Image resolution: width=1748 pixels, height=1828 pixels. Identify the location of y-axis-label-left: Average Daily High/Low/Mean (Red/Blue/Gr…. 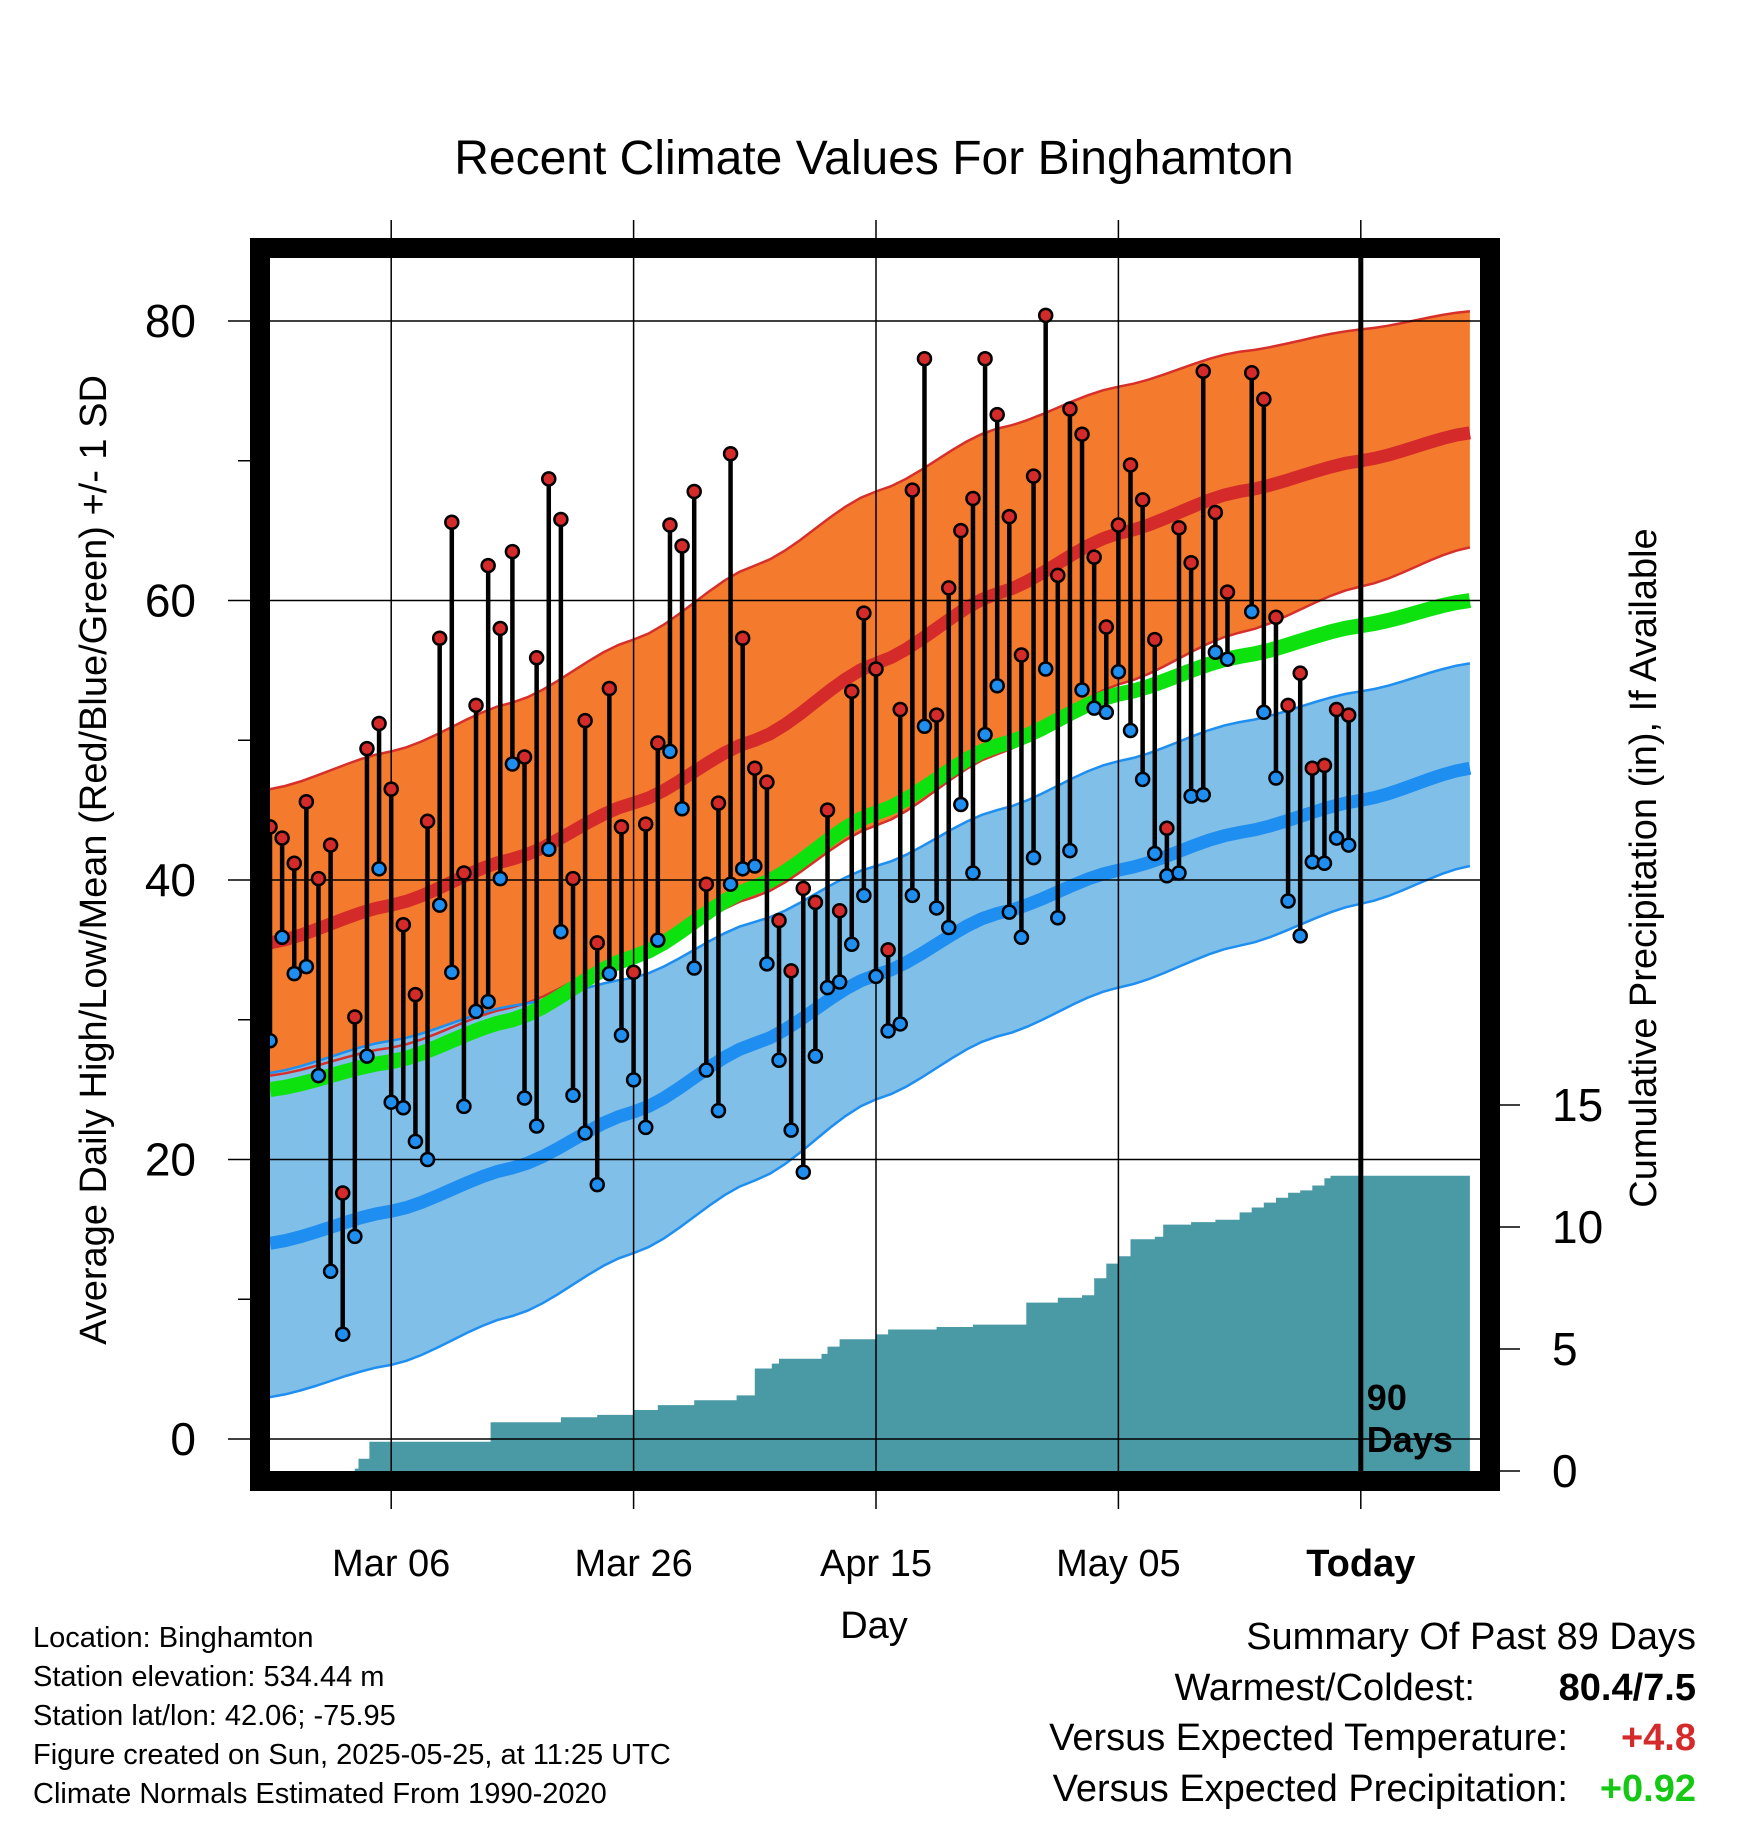
(94, 860).